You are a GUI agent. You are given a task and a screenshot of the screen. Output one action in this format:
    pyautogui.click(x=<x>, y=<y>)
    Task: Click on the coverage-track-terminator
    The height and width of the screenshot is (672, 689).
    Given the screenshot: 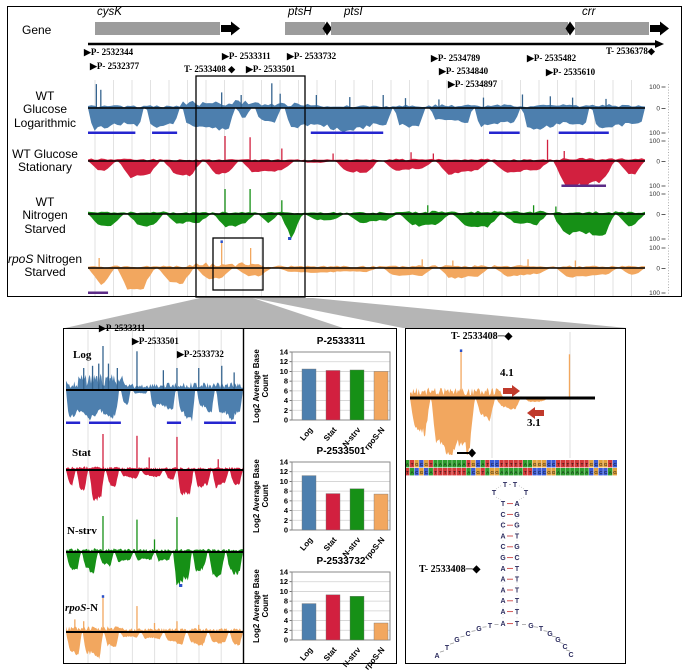 What is the action you would take?
    pyautogui.click(x=502, y=402)
    